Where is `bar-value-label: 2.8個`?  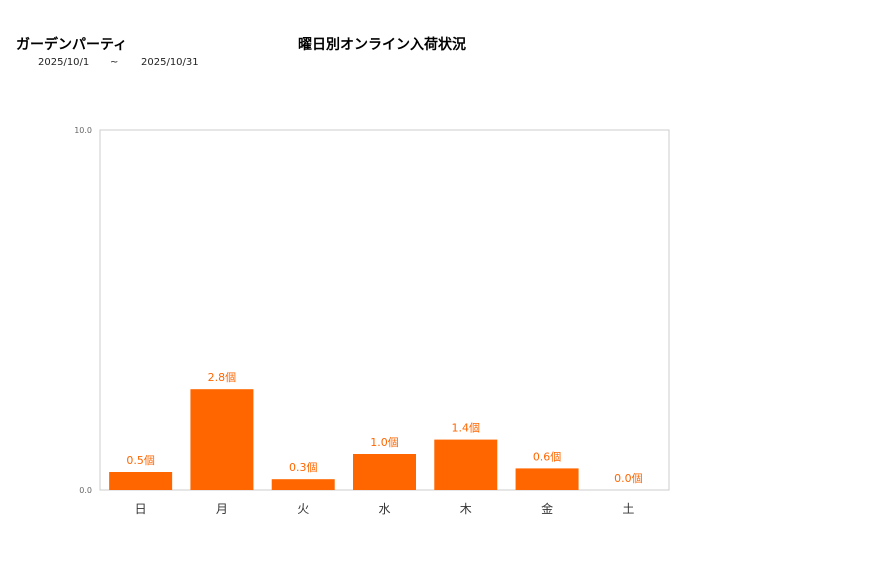
bar-value-label: 2.8個 is located at coordinates (222, 377).